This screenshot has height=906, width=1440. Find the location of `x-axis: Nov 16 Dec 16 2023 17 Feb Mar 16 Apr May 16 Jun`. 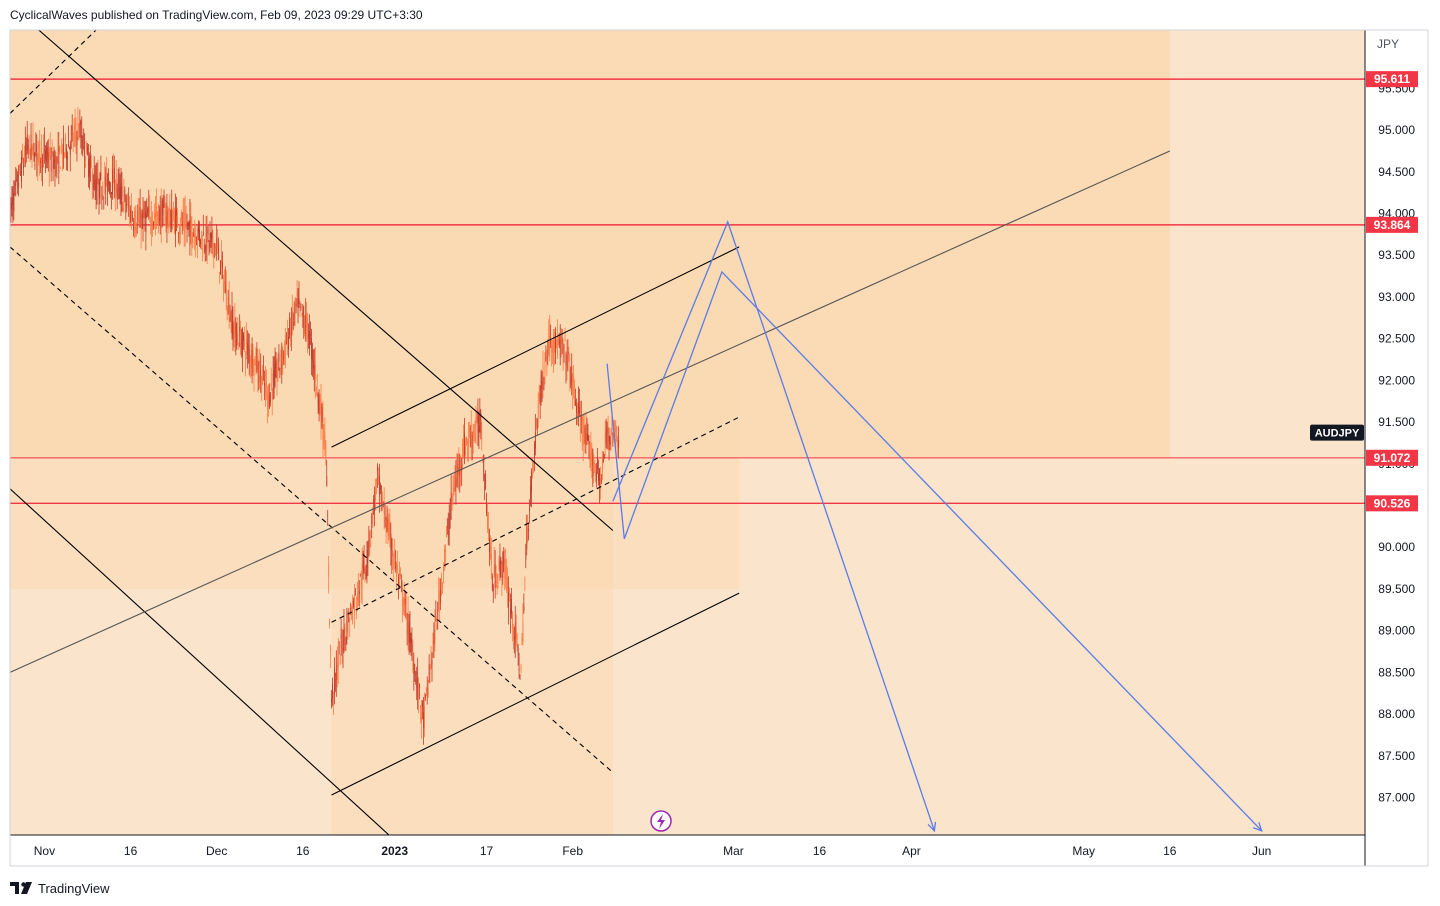

x-axis: Nov 16 Dec 16 2023 17 Feb Mar 16 Apr May 16 Jun is located at coordinates (653, 851).